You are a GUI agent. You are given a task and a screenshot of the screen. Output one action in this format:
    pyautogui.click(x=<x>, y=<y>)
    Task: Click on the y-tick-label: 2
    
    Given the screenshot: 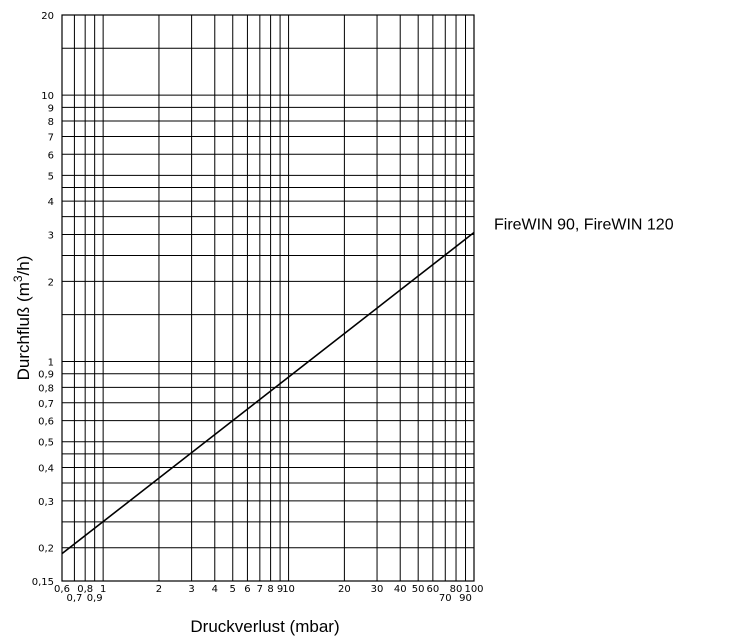 What is the action you would take?
    pyautogui.click(x=51, y=282)
    